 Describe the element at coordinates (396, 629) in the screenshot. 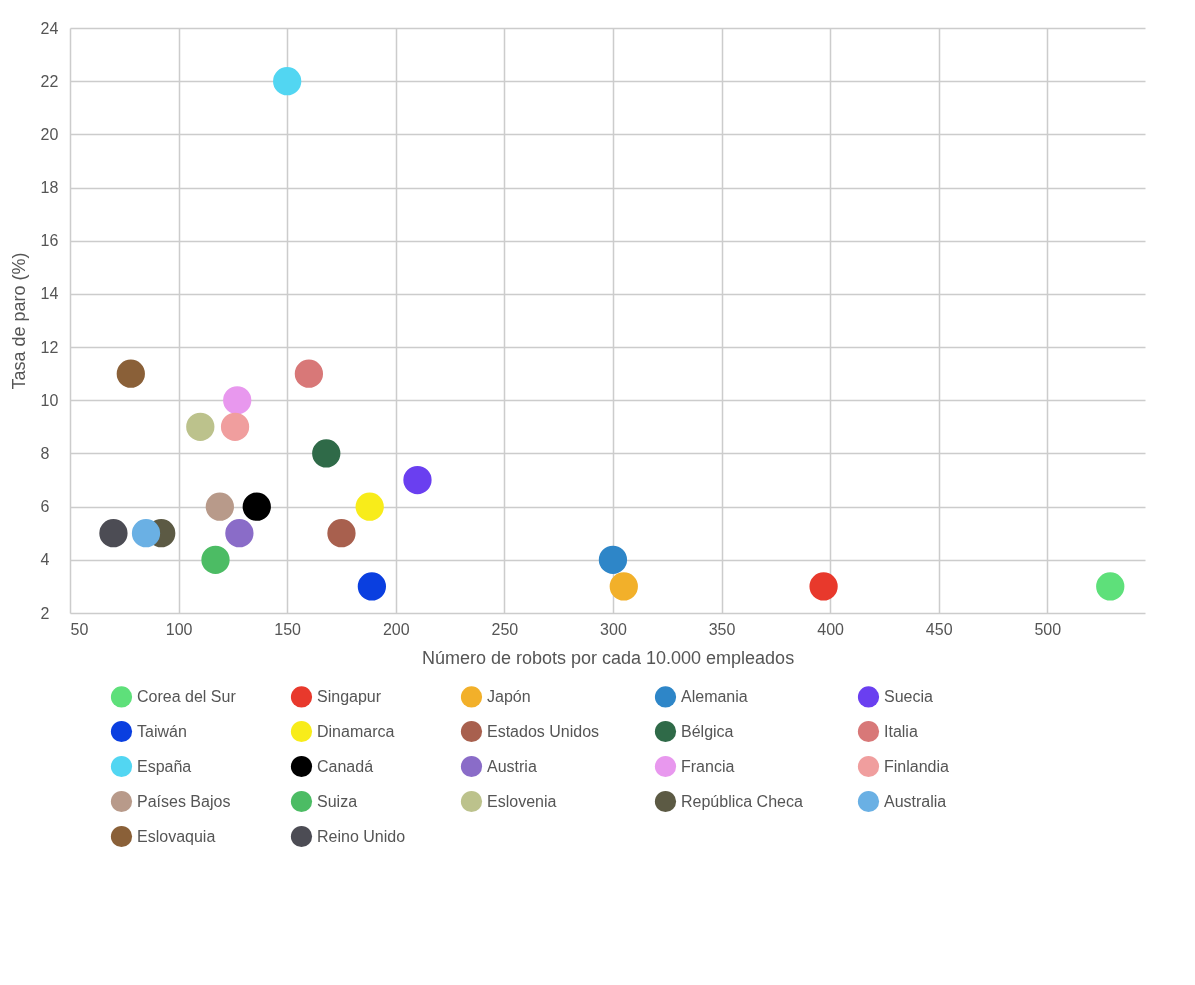

I see `x-tick-label: 200` at that location.